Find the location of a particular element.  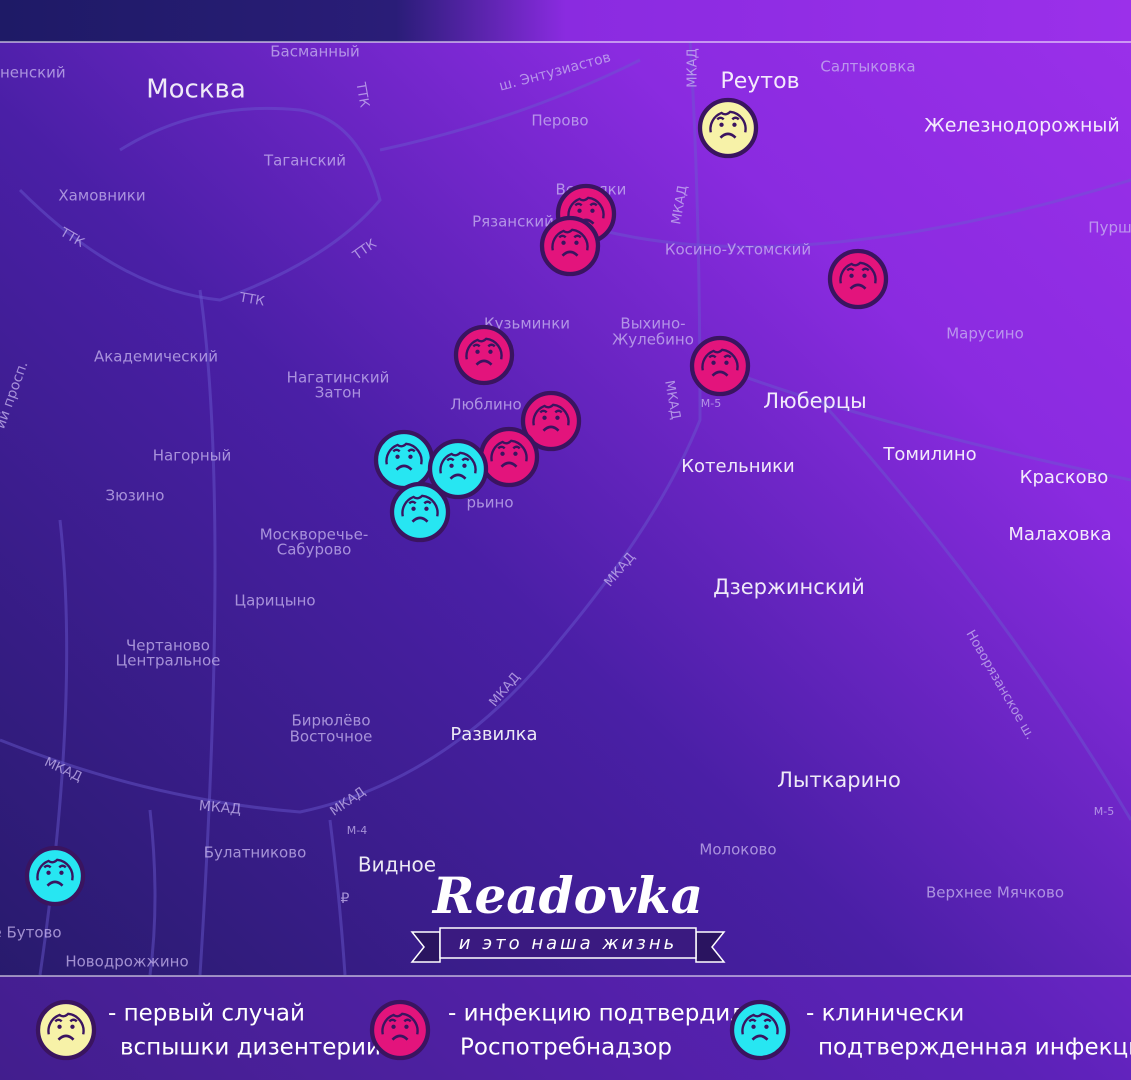

logo: Readovka и это наша жизнь is located at coordinates (568, 914).